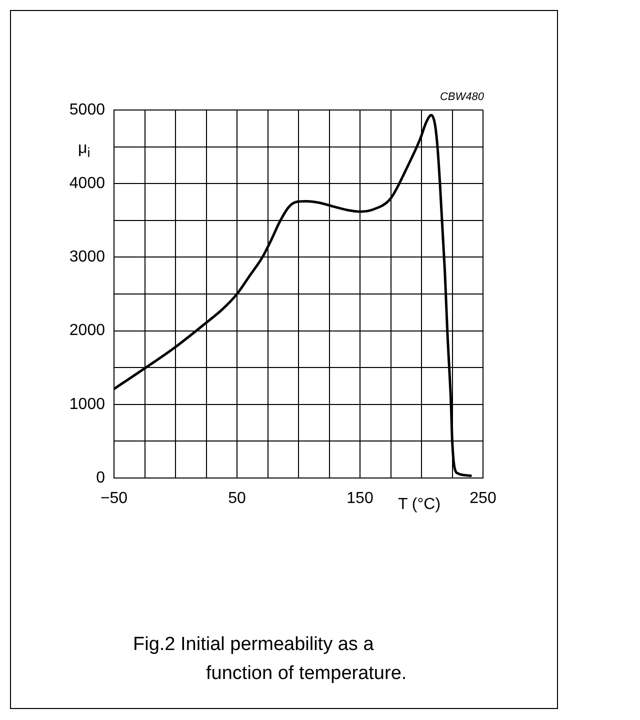  I want to click on y-tick-label: 4000, so click(87, 183).